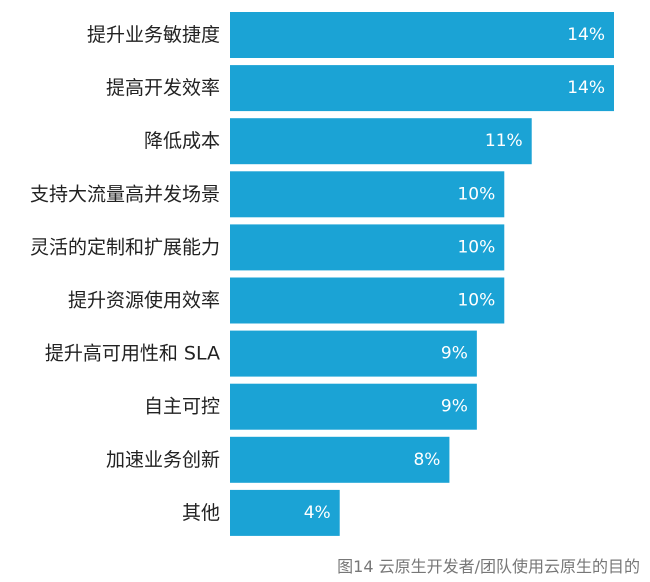  I want to click on figure-caption: 图14 云原生开发者/团队使用云原生的目的, so click(488, 566).